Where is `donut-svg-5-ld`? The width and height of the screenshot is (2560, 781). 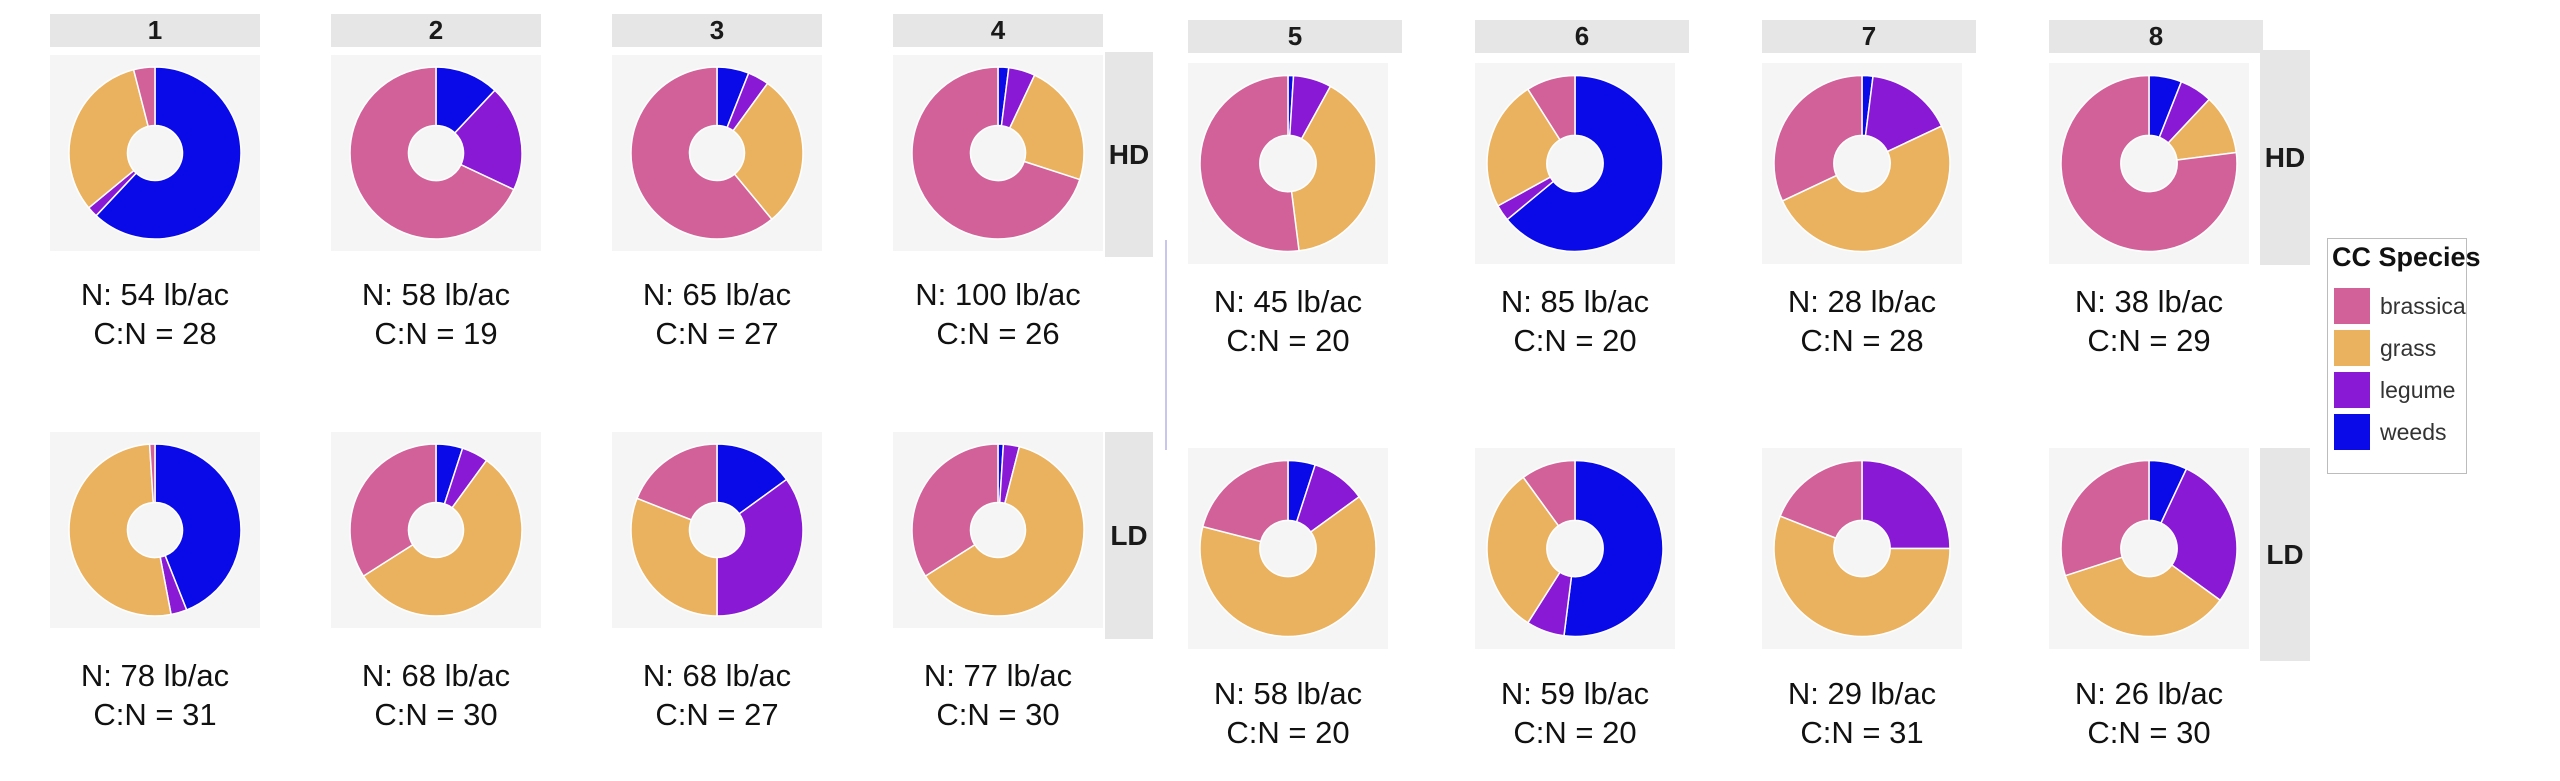
donut-svg-5-ld is located at coordinates (1288, 548).